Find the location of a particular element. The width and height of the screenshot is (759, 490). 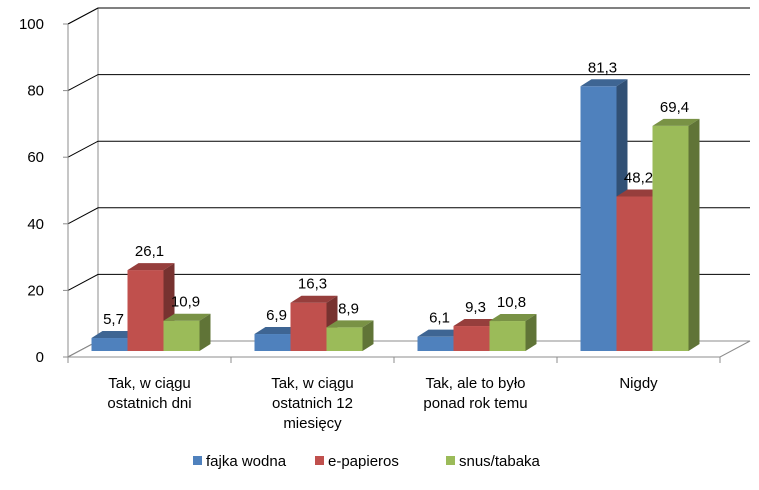

y-tick-label: 100 is located at coordinates (31, 24).